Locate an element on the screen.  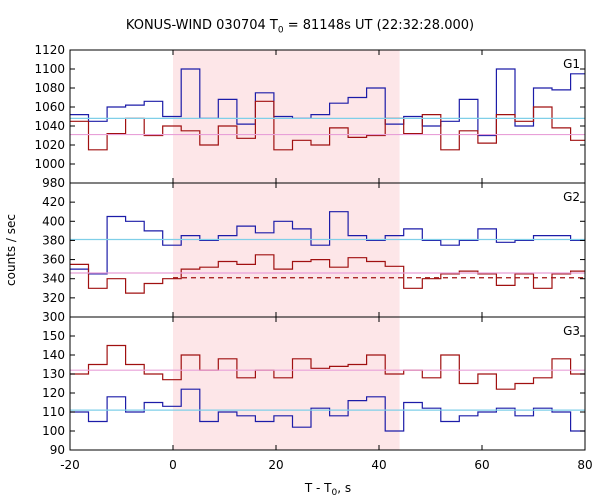
panel-g1 is located at coordinates (327, 109).